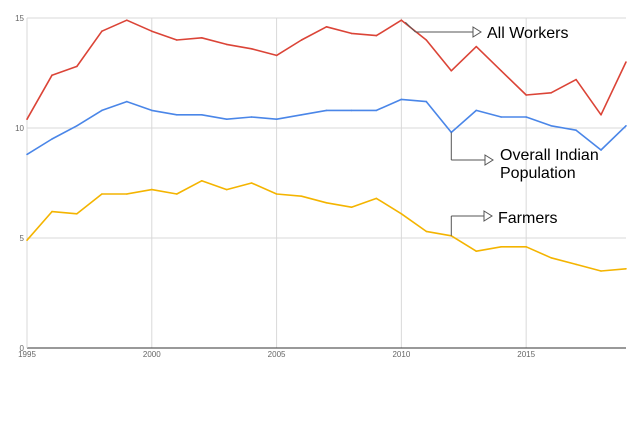  What do you see at coordinates (549, 155) in the screenshot?
I see `annotation-population-line-1: Overall Indian` at bounding box center [549, 155].